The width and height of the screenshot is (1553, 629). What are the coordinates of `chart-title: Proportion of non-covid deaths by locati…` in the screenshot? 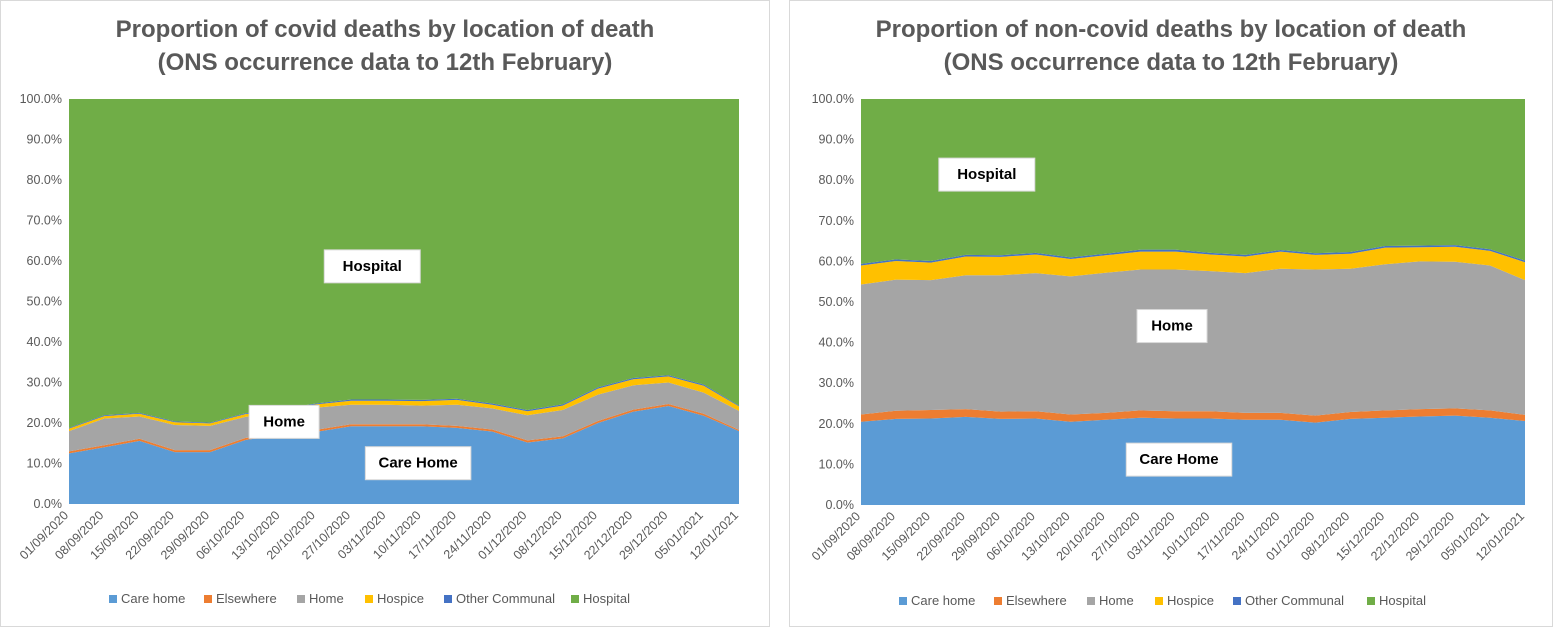 It's located at (1171, 46).